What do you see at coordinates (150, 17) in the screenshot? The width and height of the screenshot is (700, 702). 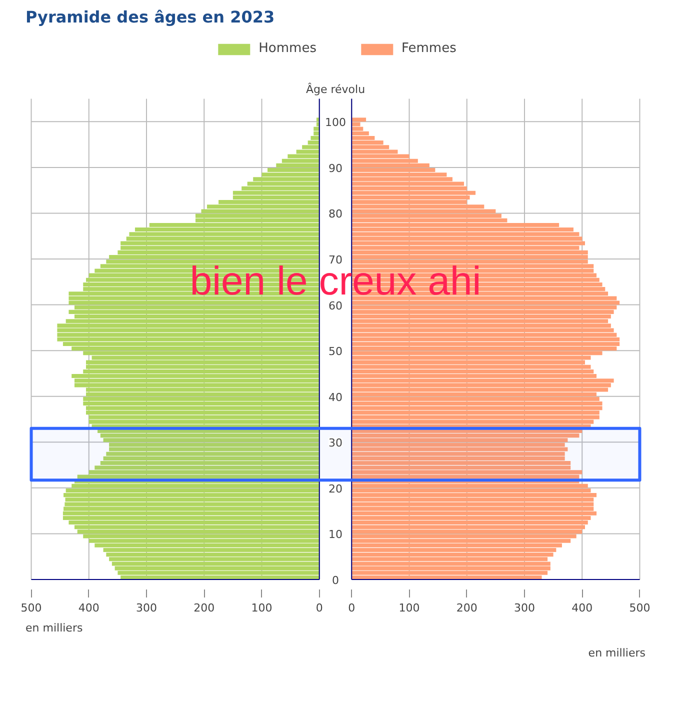 I see `chart-title: Pyramide des âges en 2023` at bounding box center [150, 17].